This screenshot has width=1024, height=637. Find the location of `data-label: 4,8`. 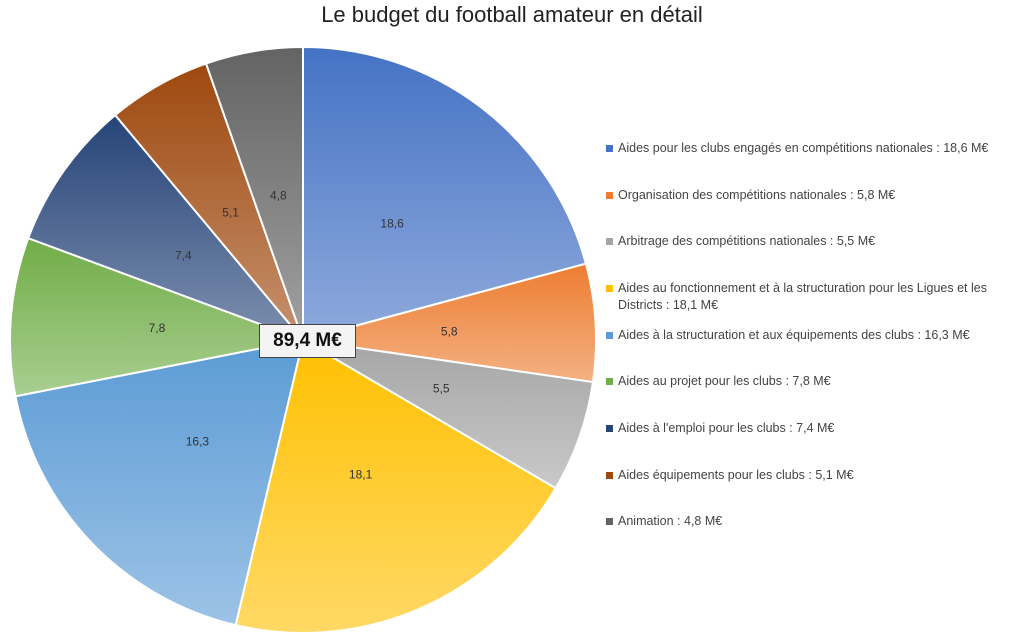

data-label: 4,8 is located at coordinates (278, 196).